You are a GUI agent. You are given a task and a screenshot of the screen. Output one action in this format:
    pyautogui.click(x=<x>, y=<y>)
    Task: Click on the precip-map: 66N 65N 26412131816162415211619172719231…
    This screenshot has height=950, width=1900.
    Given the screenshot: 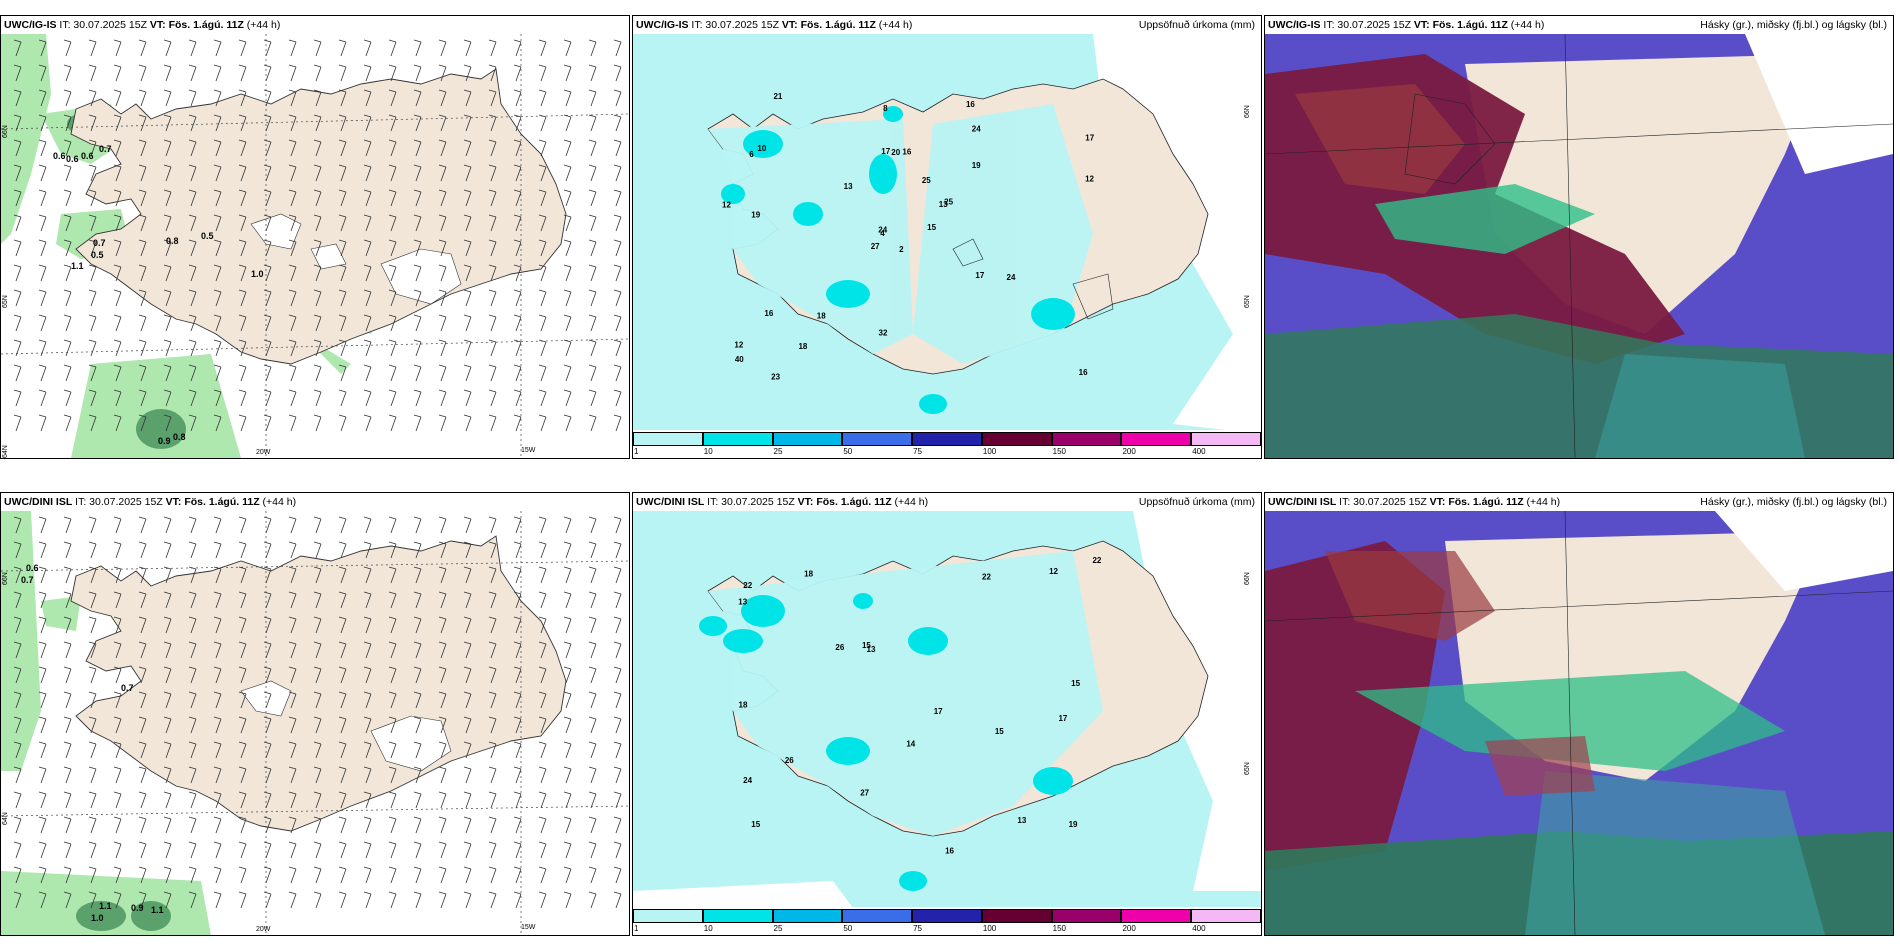 What is the action you would take?
    pyautogui.click(x=947, y=246)
    